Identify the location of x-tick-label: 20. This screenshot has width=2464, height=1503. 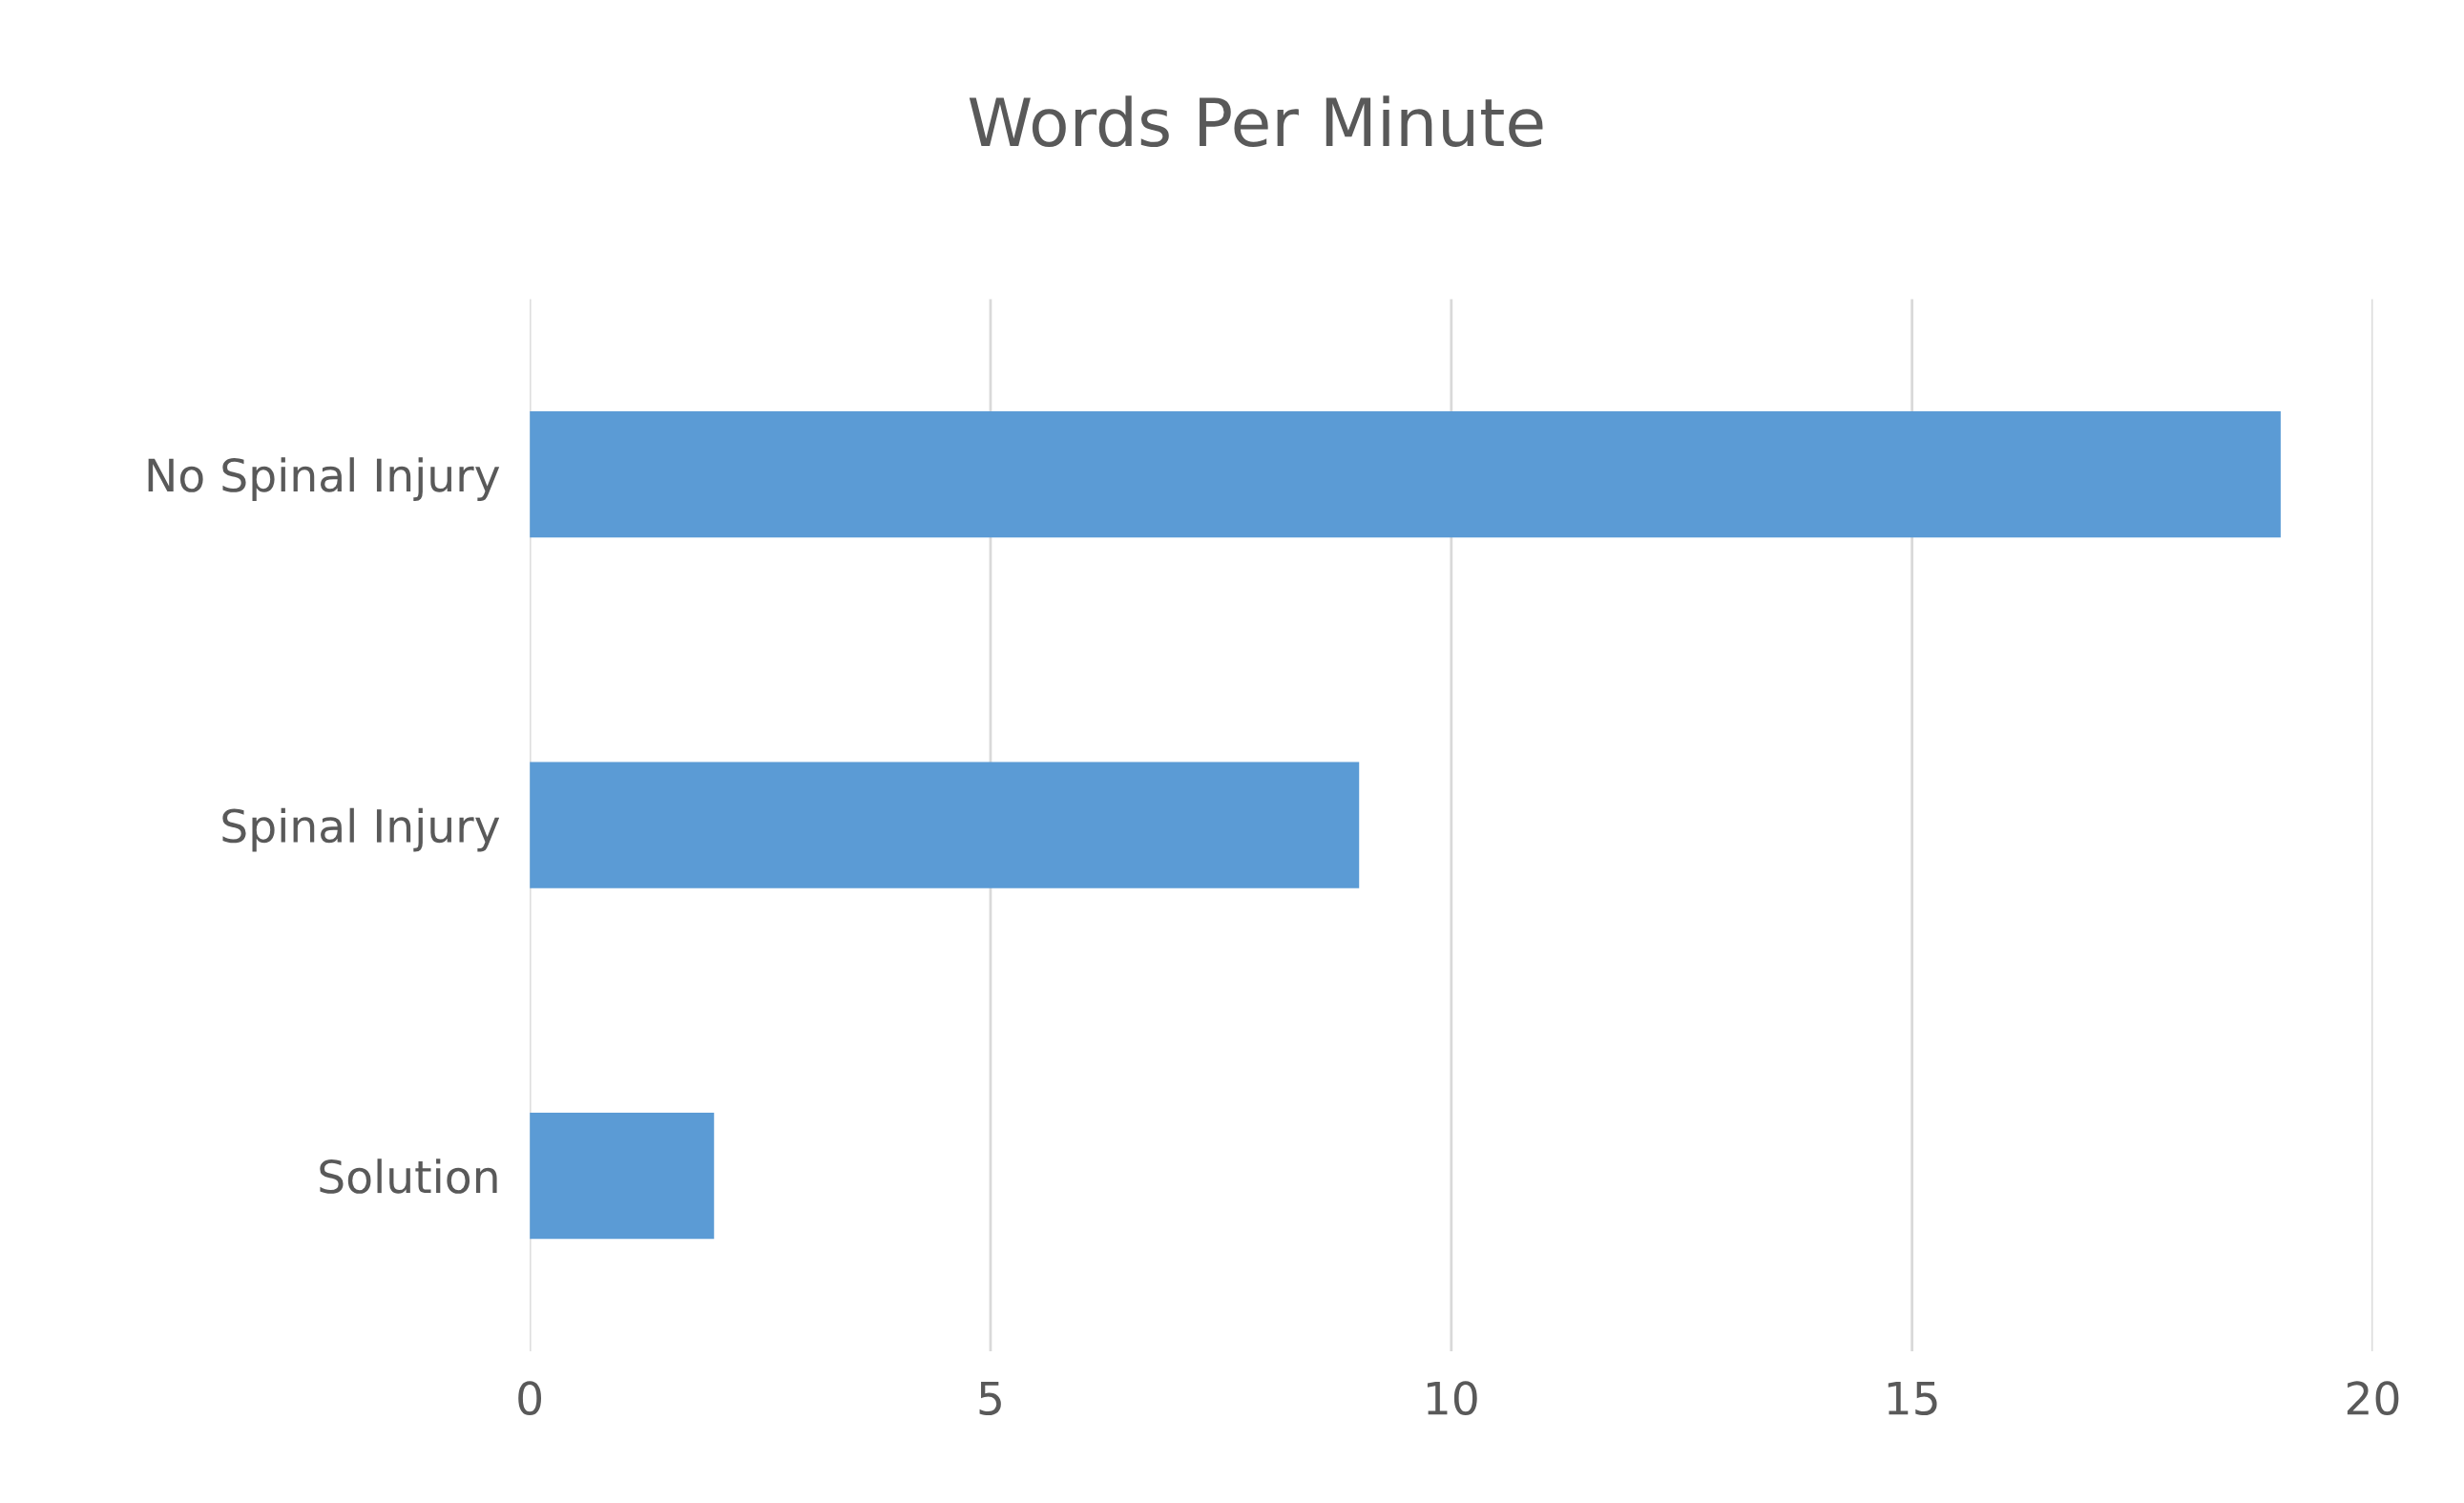
(2373, 1398).